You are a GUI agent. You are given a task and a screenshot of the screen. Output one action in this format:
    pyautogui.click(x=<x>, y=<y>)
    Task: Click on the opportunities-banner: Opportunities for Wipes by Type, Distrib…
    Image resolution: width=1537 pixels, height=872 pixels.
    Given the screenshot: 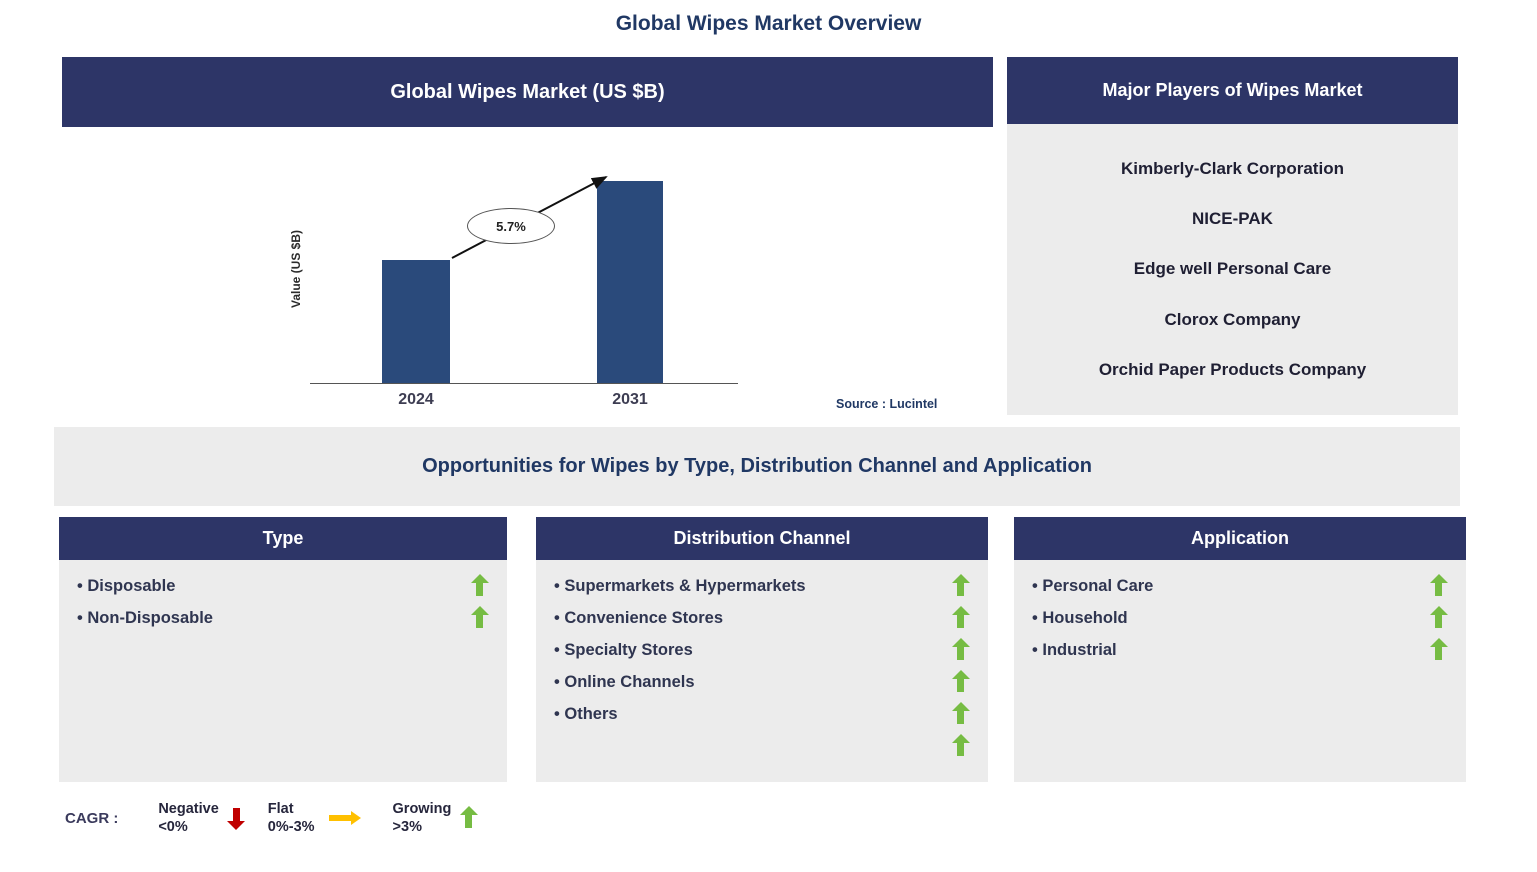 What is the action you would take?
    pyautogui.click(x=757, y=466)
    